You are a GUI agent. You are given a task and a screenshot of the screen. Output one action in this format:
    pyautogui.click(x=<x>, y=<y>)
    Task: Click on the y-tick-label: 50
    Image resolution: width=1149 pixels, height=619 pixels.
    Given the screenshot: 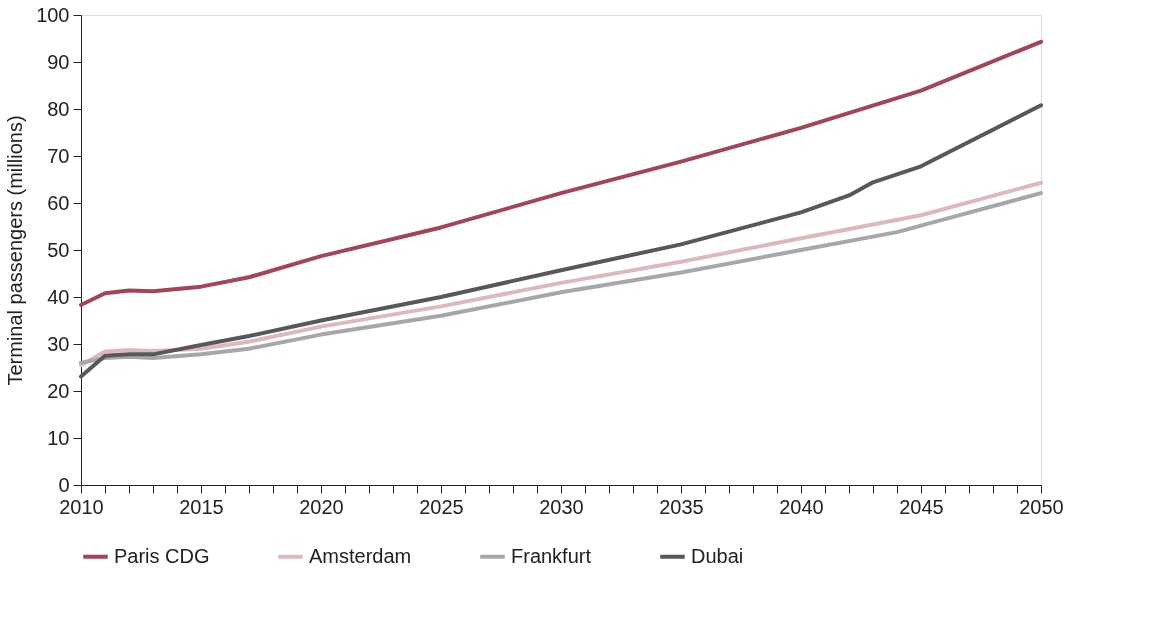 What is the action you would take?
    pyautogui.click(x=58, y=249)
    